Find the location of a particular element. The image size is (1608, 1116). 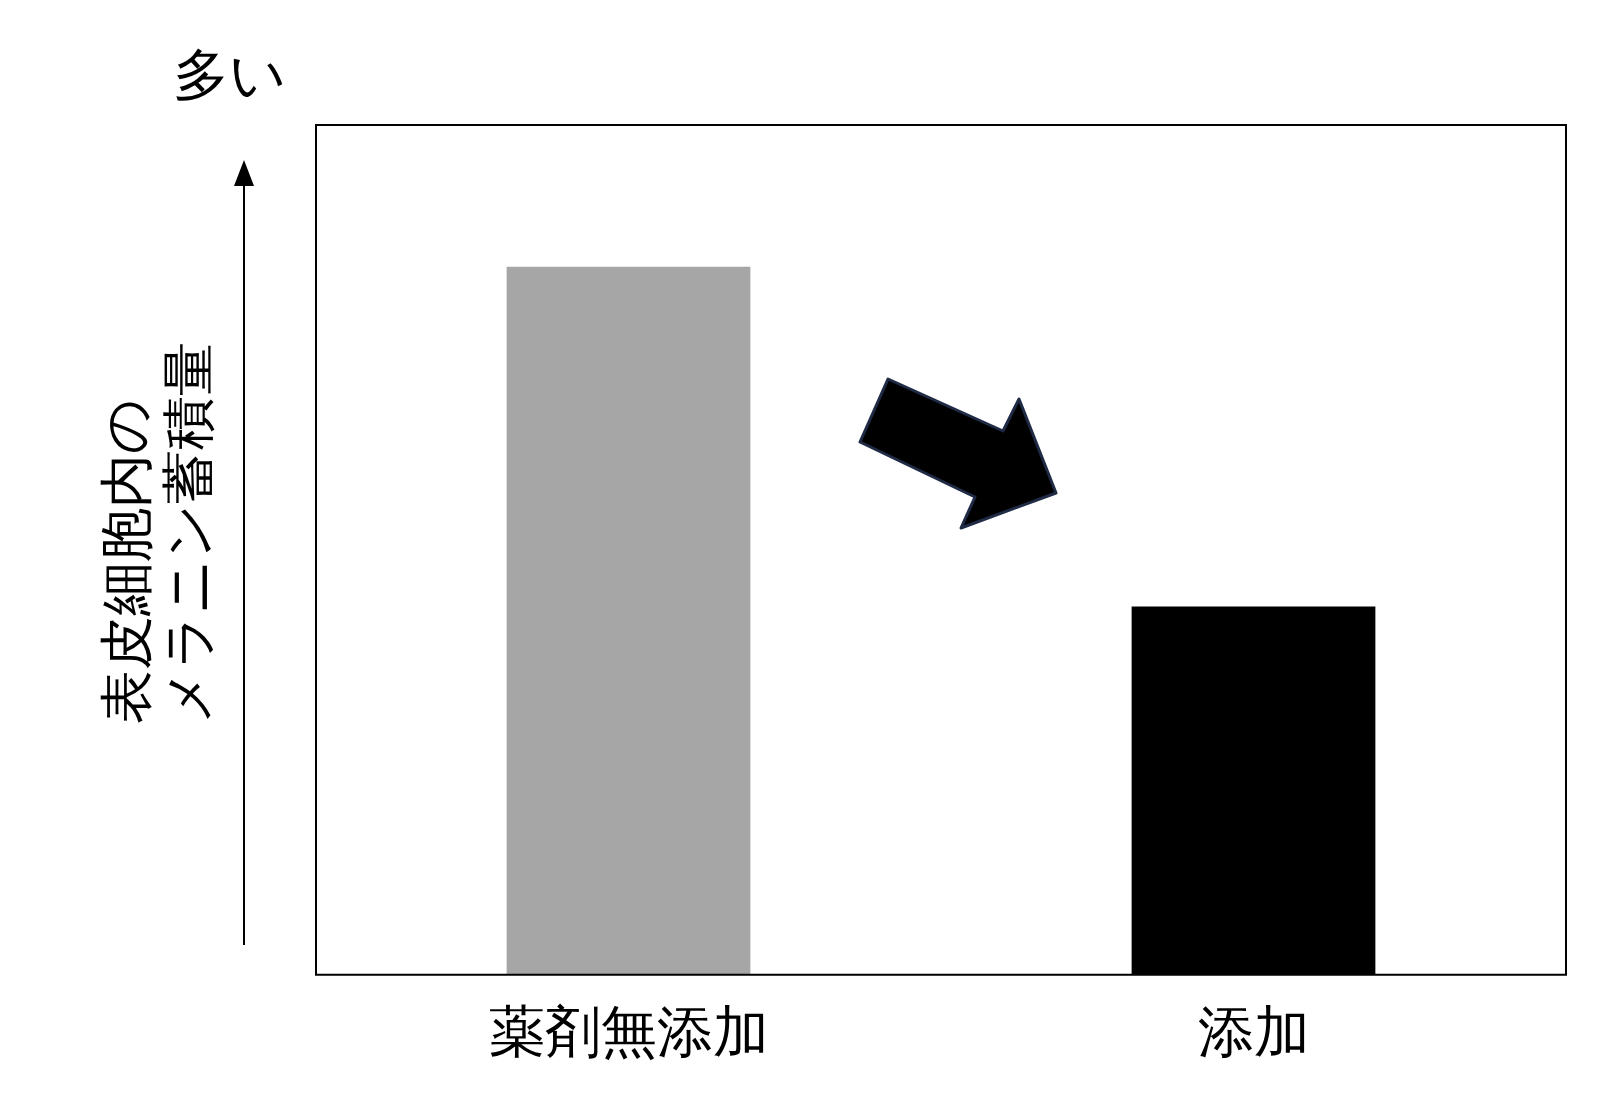

x-tick-label: 添加 is located at coordinates (1253, 1031).